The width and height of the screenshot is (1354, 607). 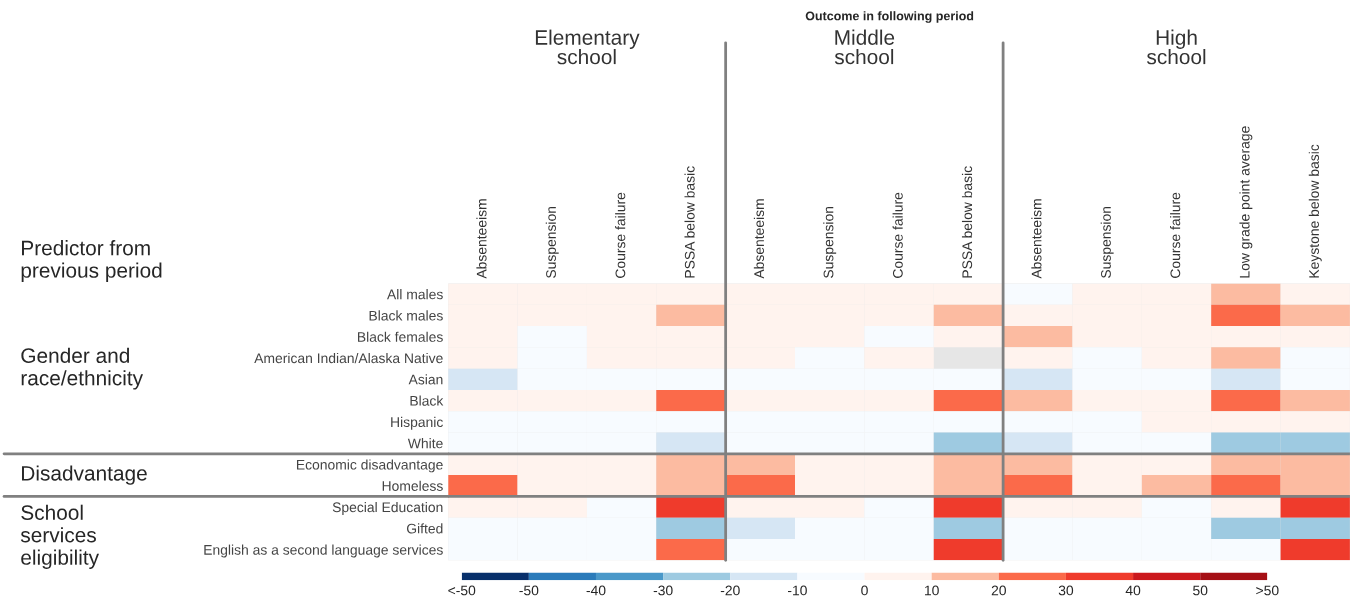 I want to click on color-bar-label: >50, so click(x=1267, y=590).